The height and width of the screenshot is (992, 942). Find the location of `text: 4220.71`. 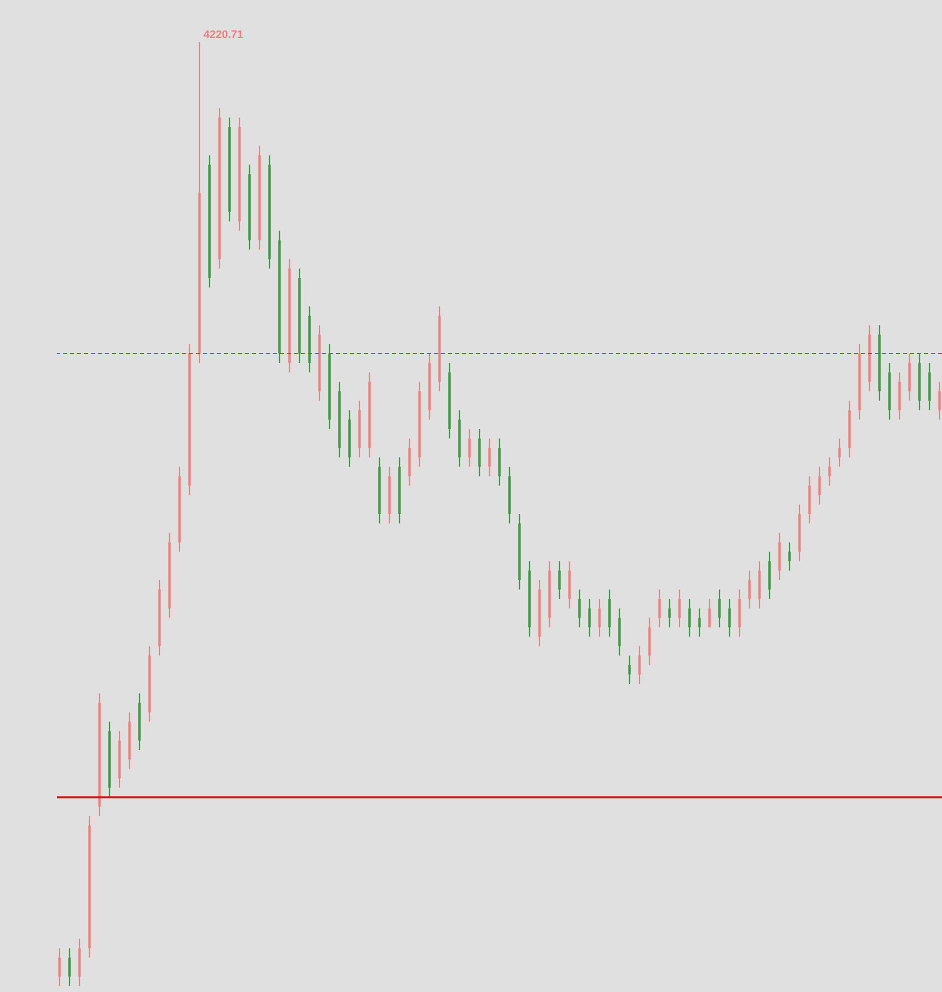

text: 4220.71 is located at coordinates (224, 35).